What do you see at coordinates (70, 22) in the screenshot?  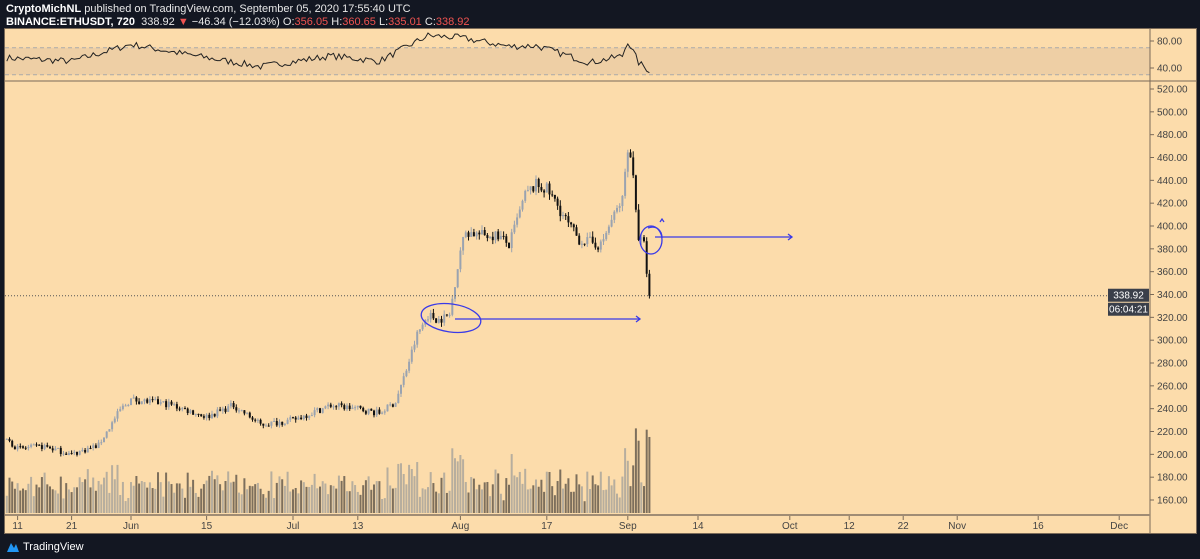 I see `symbol: BINANCE:ETHUSDT, 720` at bounding box center [70, 22].